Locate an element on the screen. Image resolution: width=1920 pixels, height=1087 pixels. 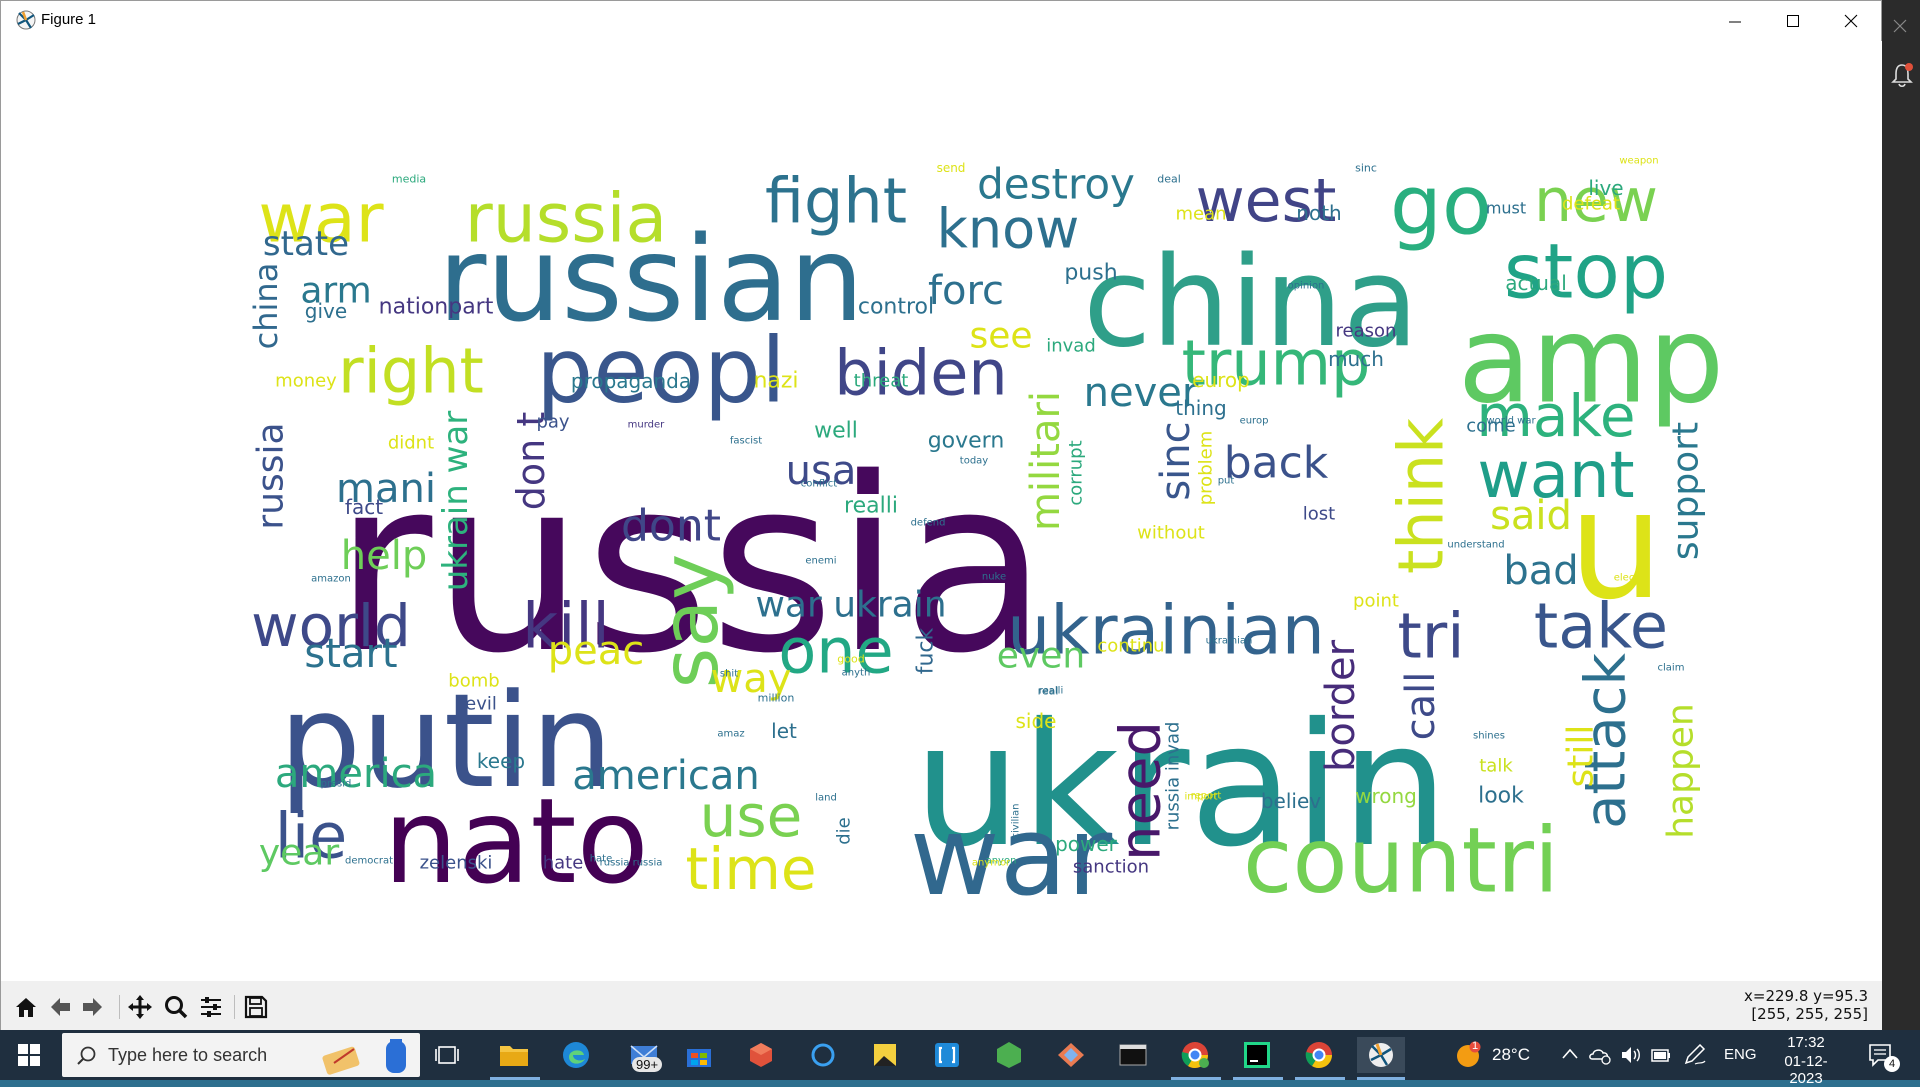
clock: 17:32 01-12-2023 is located at coordinates (1806, 1060).